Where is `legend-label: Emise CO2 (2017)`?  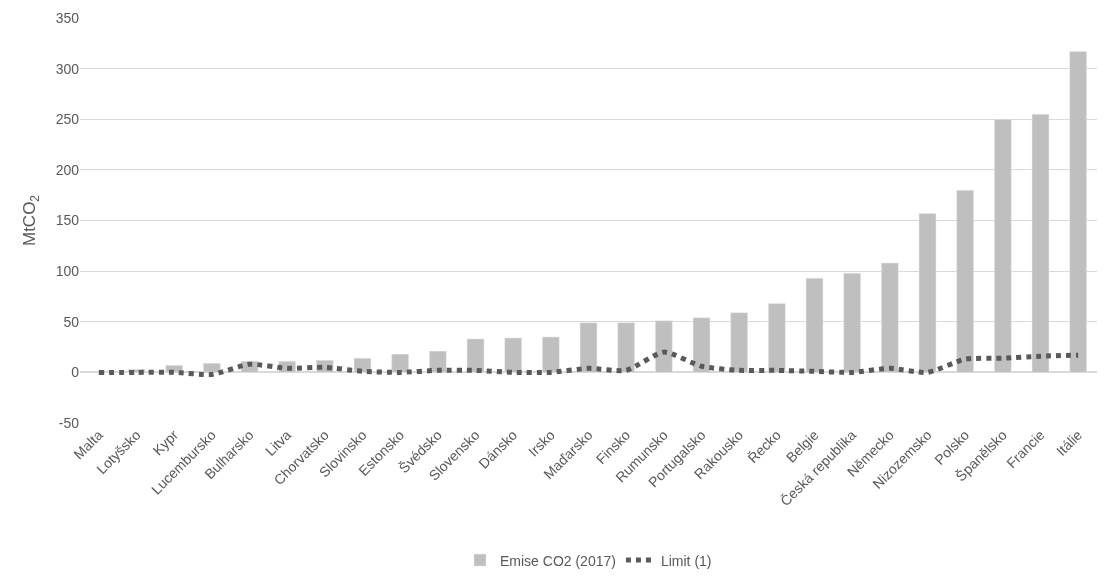 legend-label: Emise CO2 (2017) is located at coordinates (558, 560).